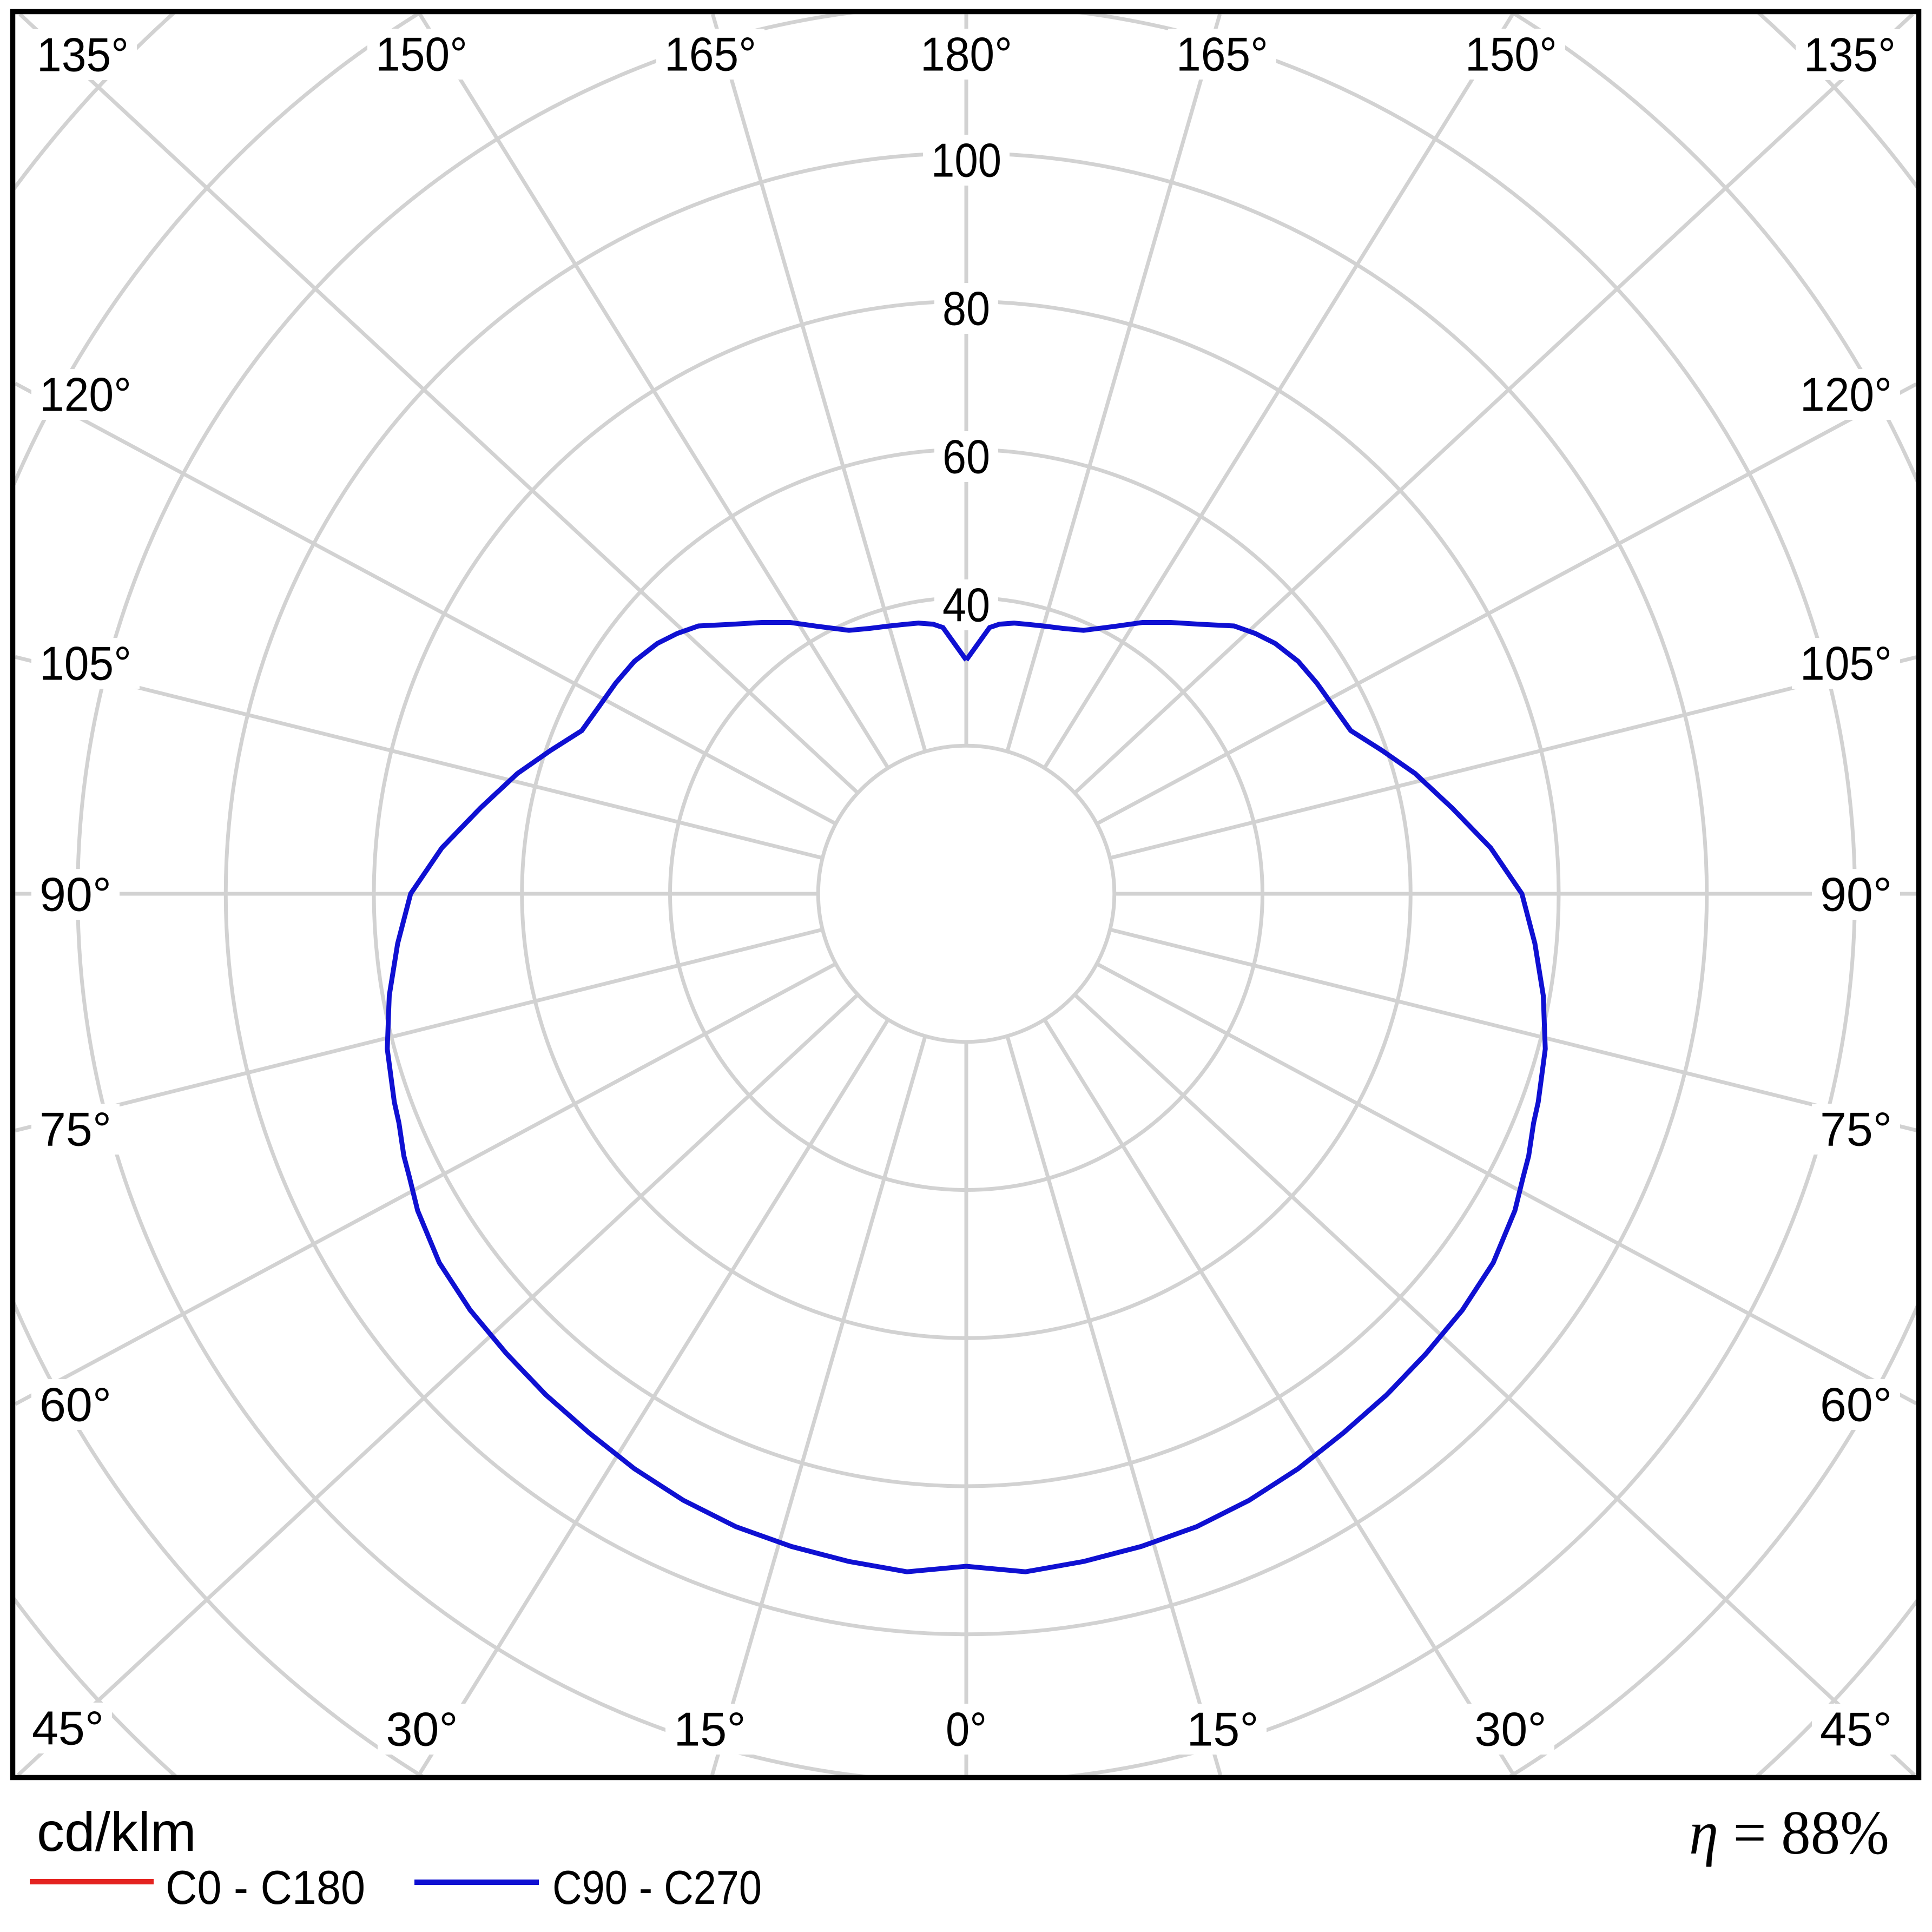 Image resolution: width=1932 pixels, height=1932 pixels. I want to click on svg-text: 80, so click(966, 308).